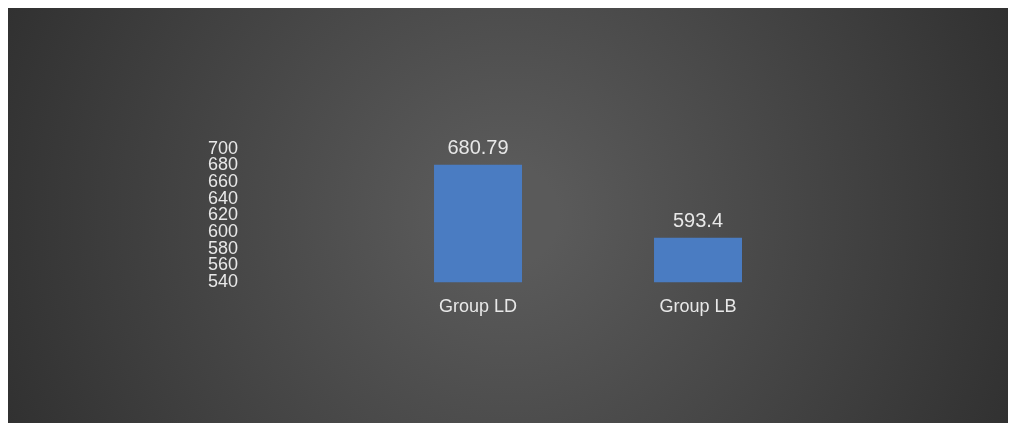 This screenshot has height=431, width=1016. I want to click on x-tick-label: Group LD, so click(478, 305).